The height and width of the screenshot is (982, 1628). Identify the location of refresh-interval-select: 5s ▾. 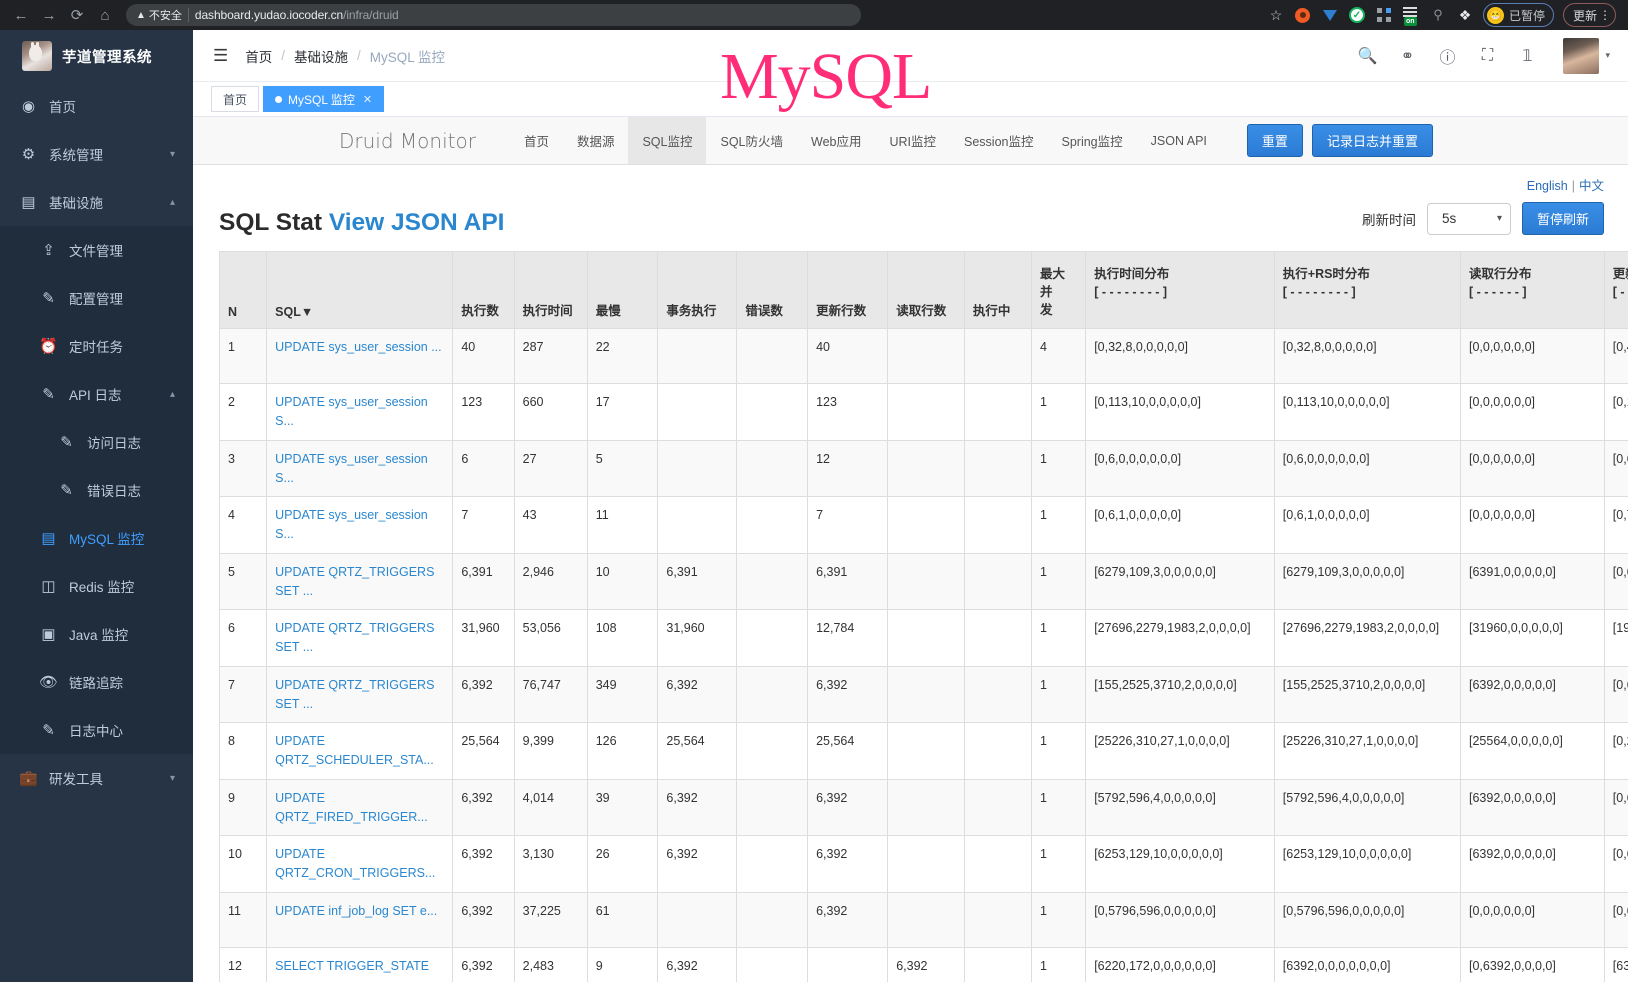
(1468, 218).